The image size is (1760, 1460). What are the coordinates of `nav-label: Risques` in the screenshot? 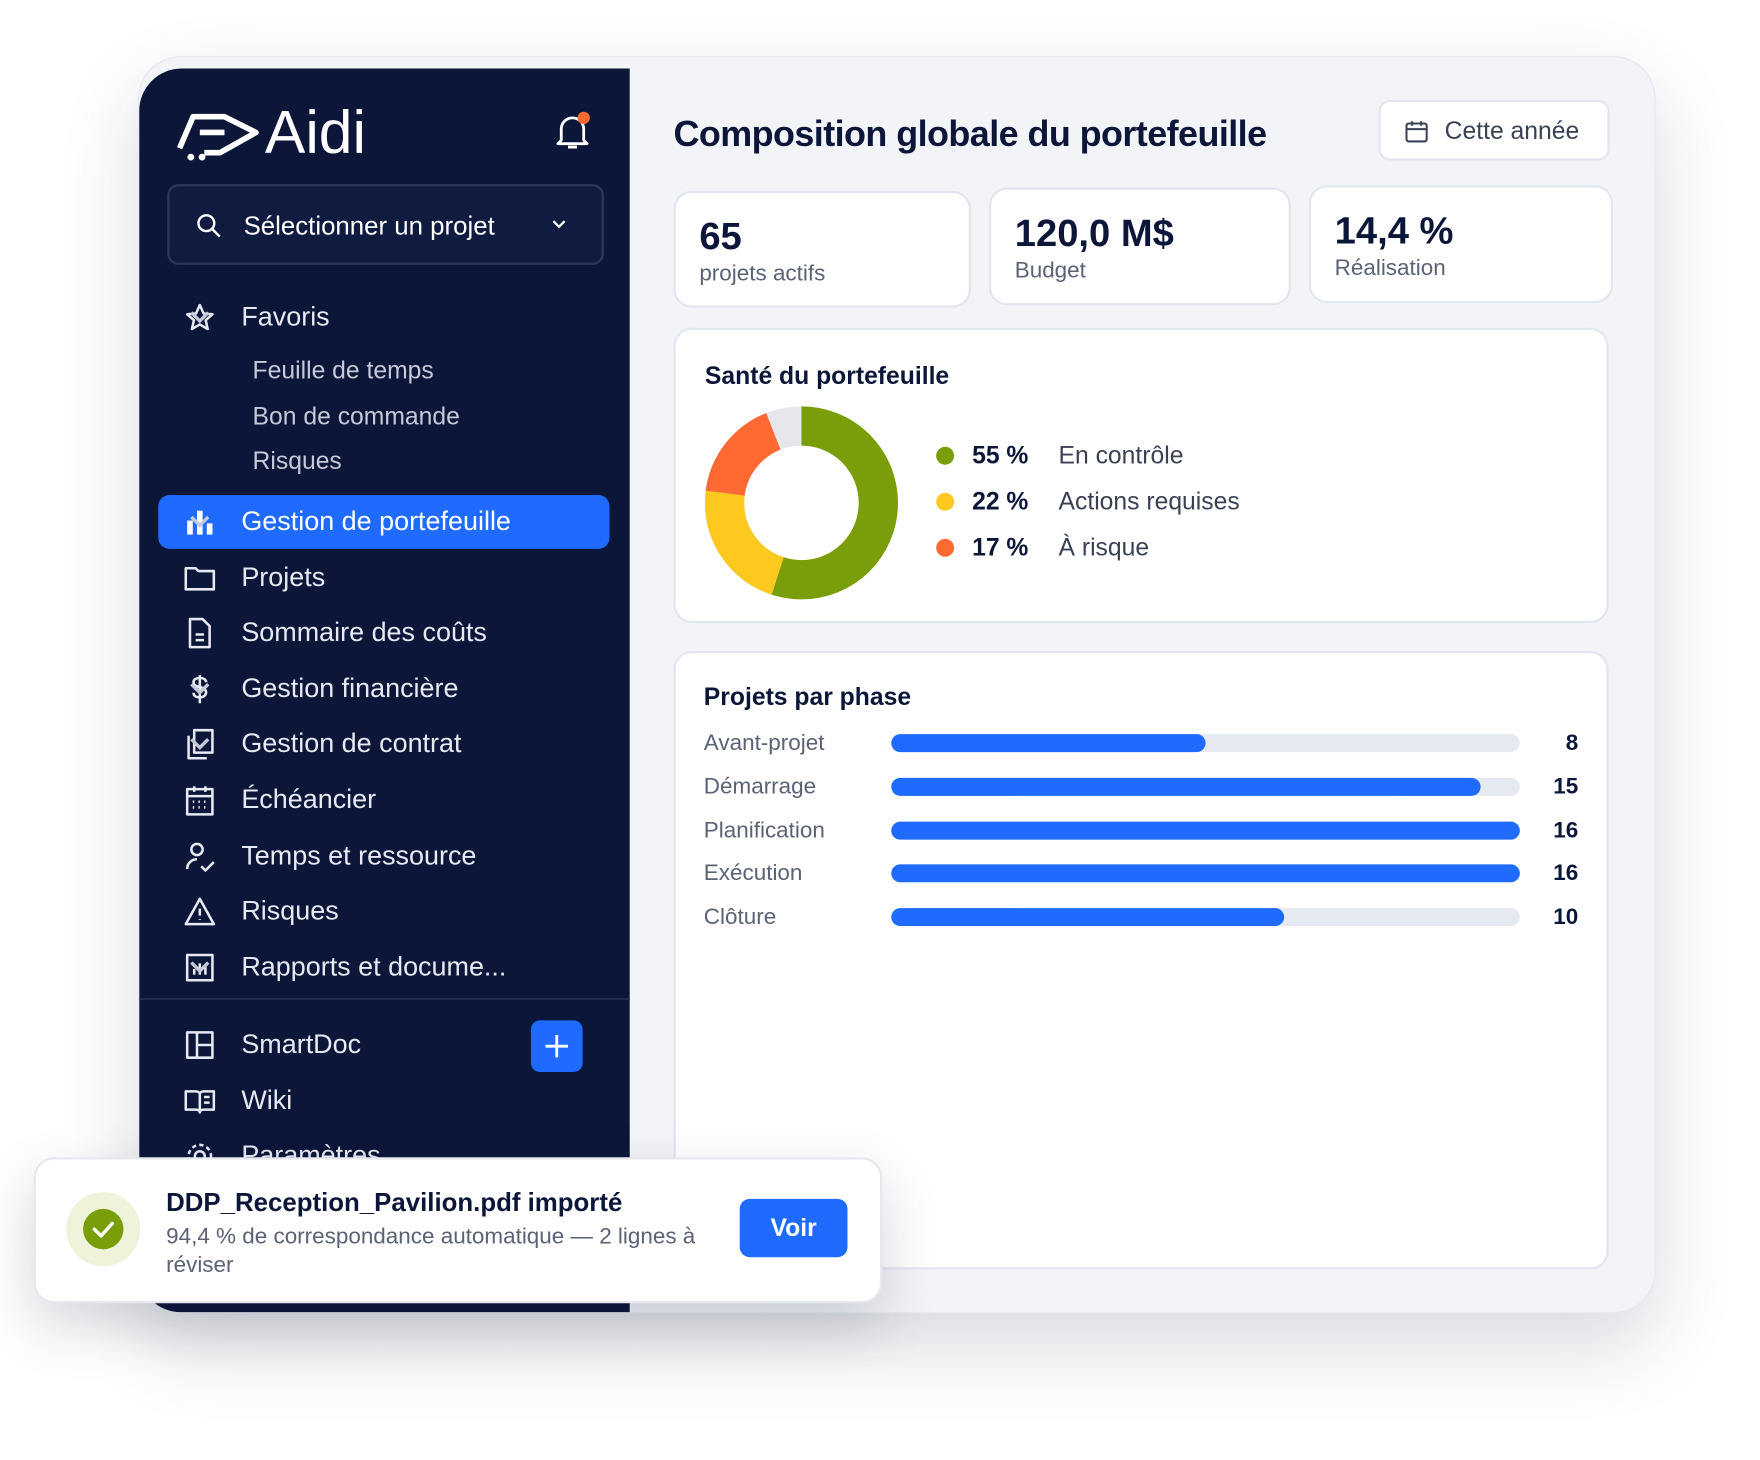 It's located at (290, 911).